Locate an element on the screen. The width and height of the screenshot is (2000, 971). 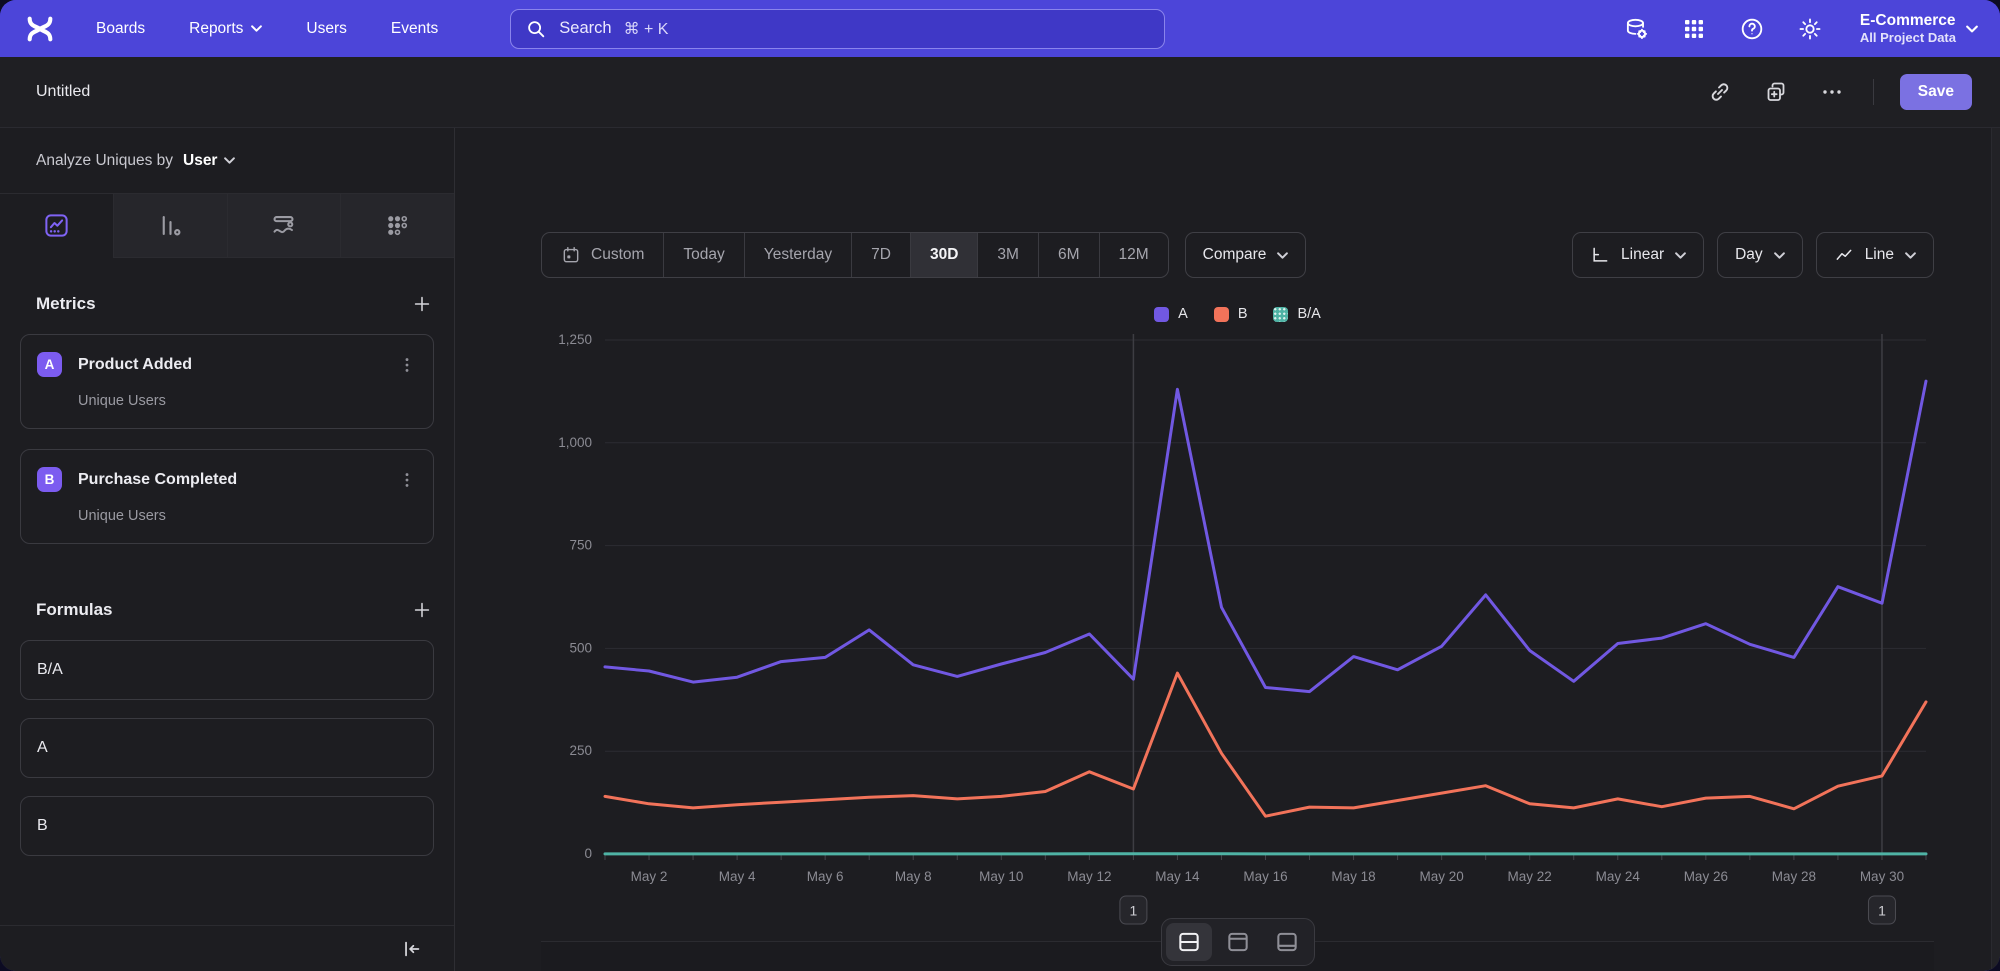
svg-text: May 28 is located at coordinates (1794, 876).